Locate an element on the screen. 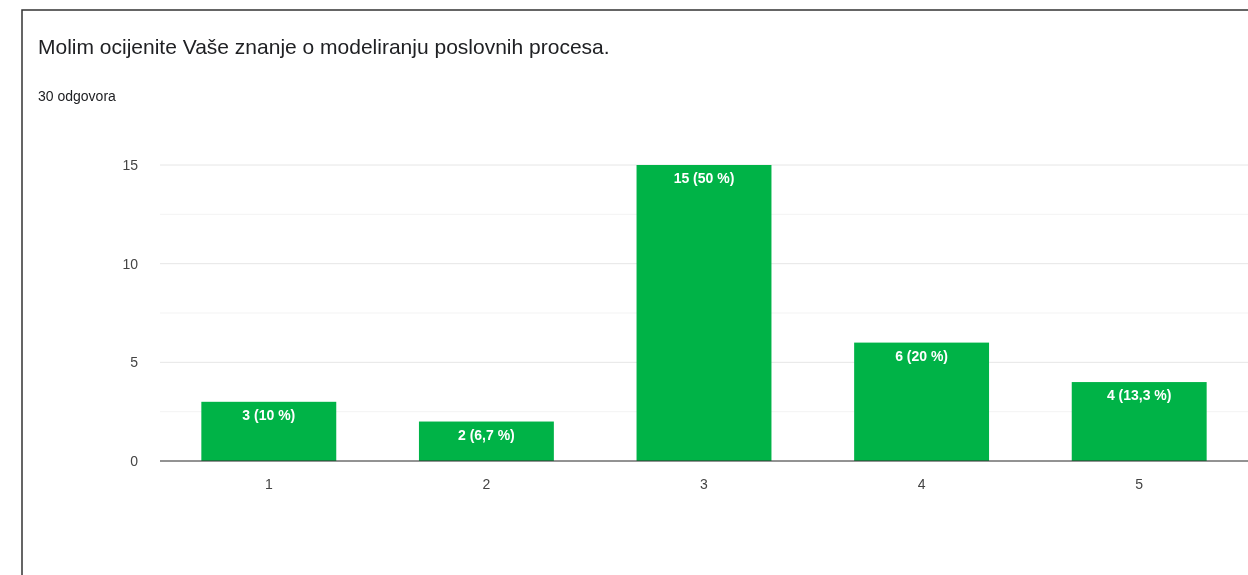  y-tick-label: 10 is located at coordinates (130, 263).